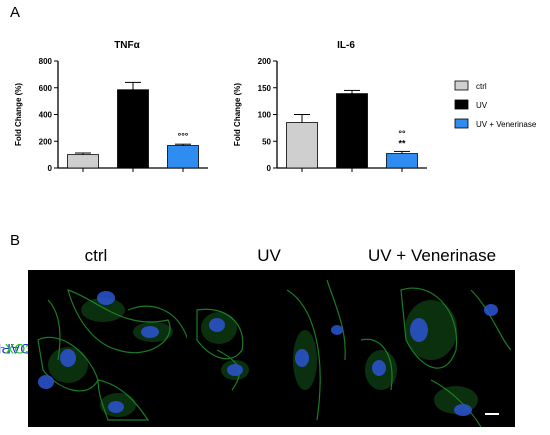 The width and height of the screenshot is (550, 435). I want to click on stain-label: DAPI COX-1, so click(17, 348).